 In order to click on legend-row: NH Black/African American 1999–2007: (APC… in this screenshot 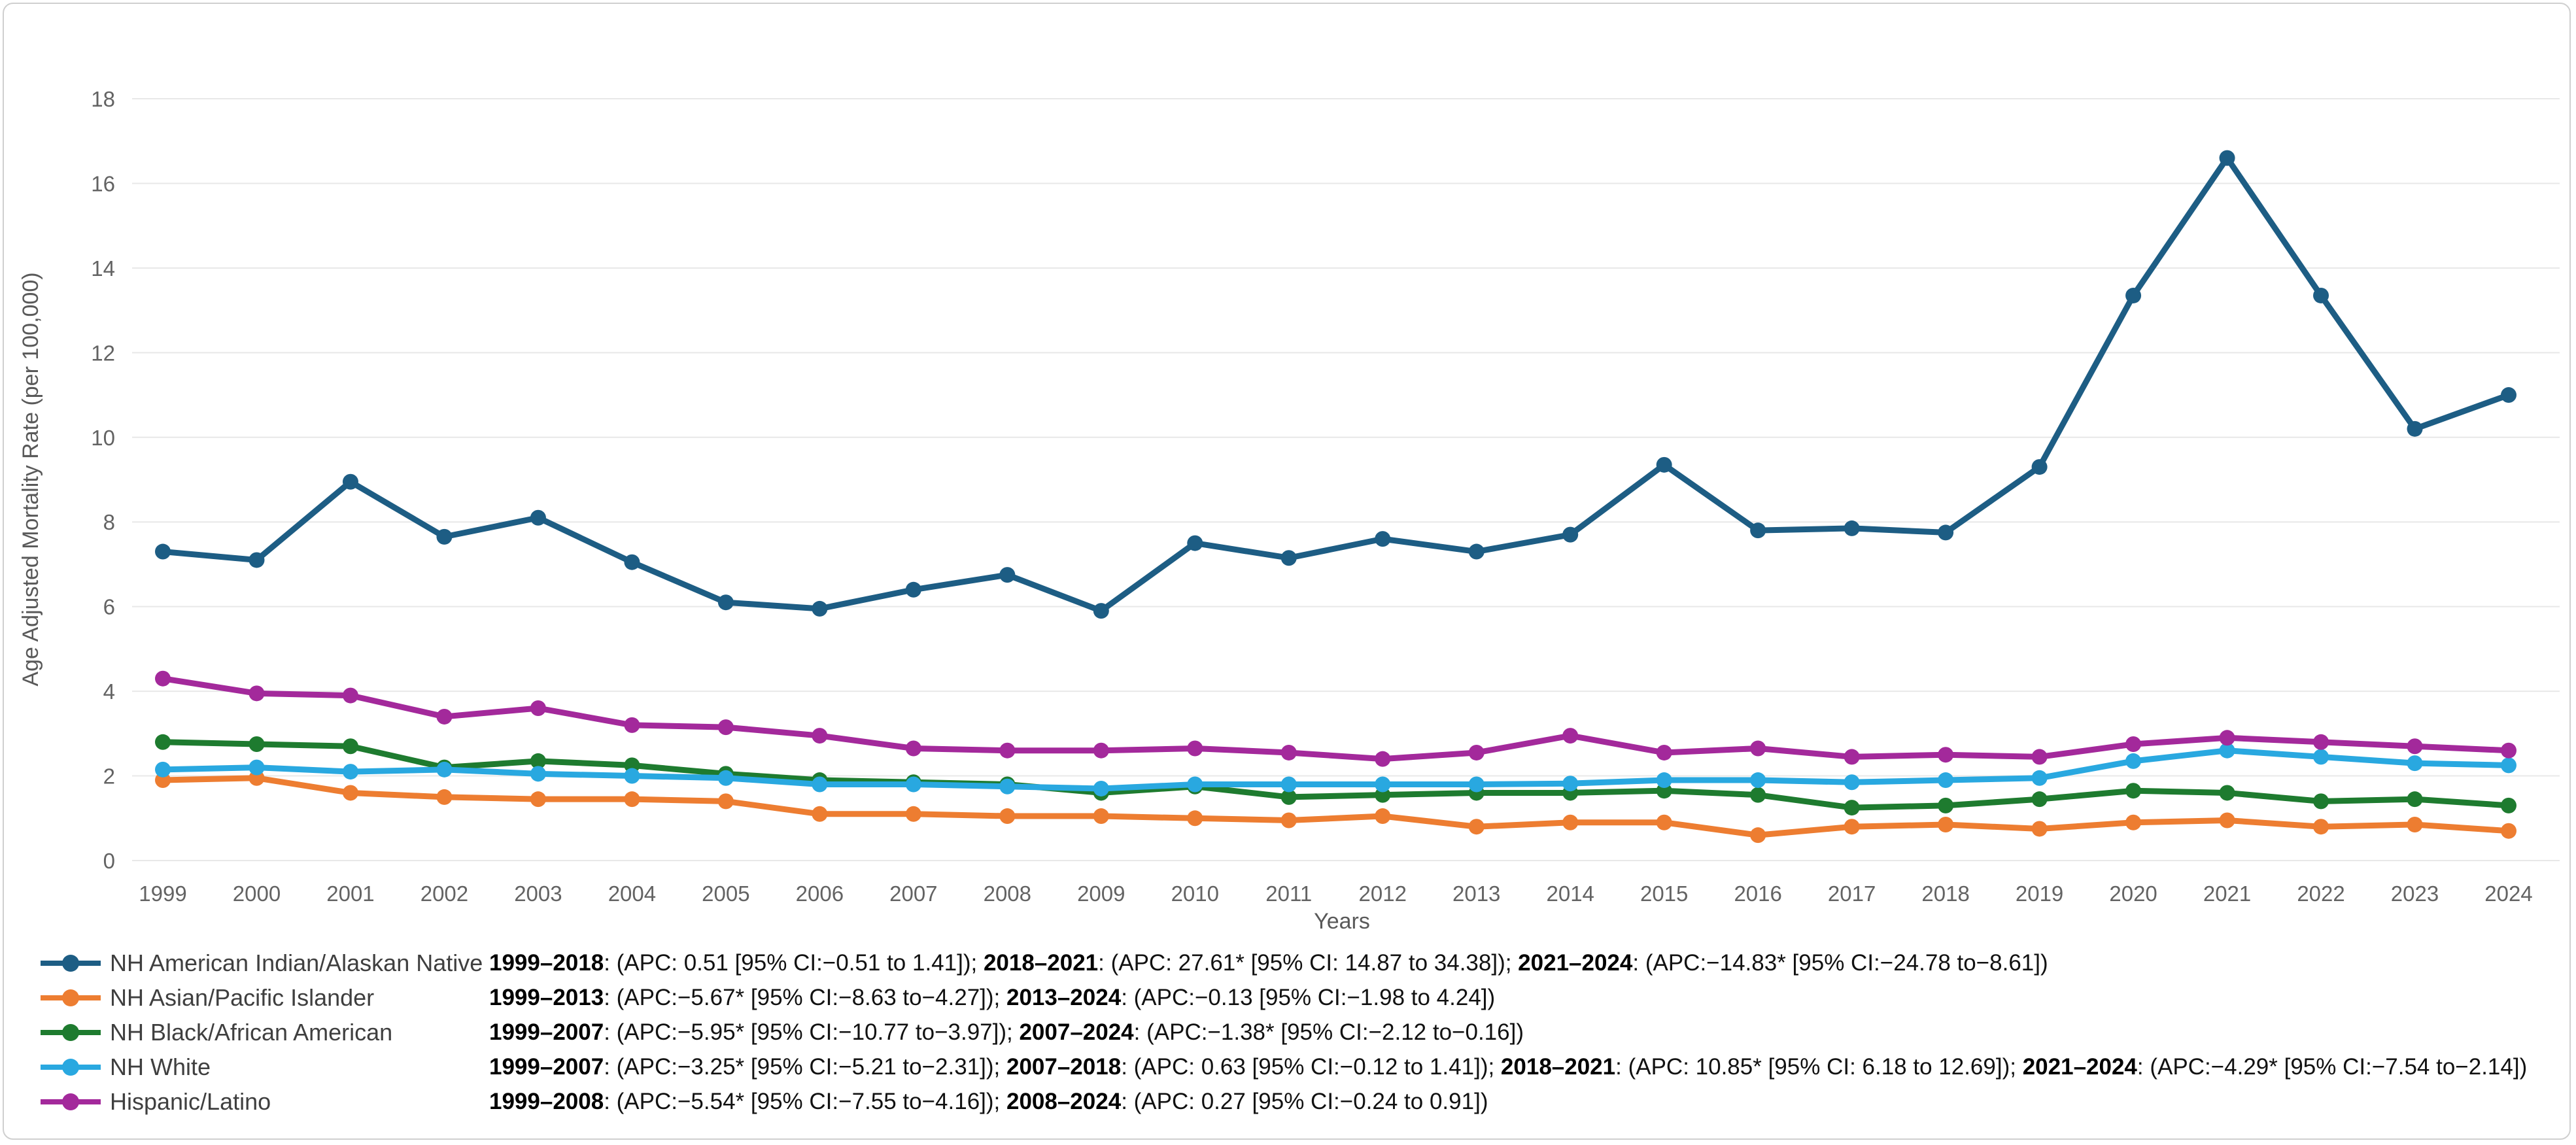, I will do `click(1300, 1032)`.